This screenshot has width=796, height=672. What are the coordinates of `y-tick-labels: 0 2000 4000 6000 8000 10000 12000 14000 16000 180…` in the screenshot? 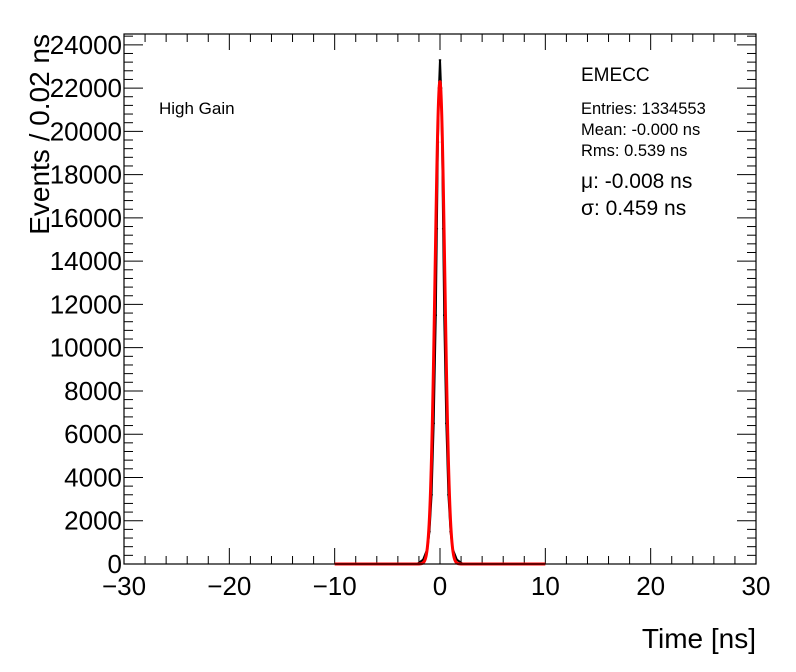 It's located at (86, 304).